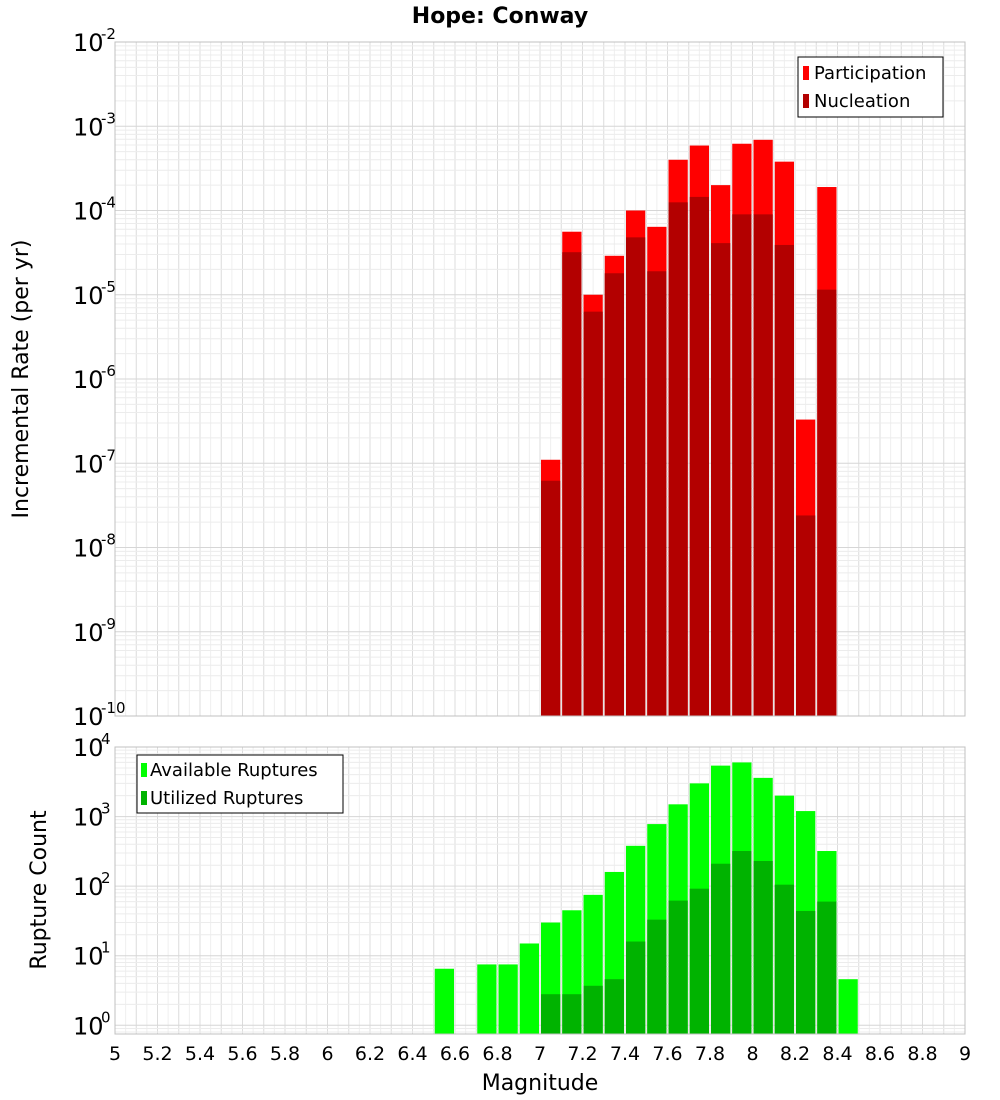 The height and width of the screenshot is (1100, 1000). Describe the element at coordinates (234, 770) in the screenshot. I see `legend-label-available: Available Ruptures` at that location.